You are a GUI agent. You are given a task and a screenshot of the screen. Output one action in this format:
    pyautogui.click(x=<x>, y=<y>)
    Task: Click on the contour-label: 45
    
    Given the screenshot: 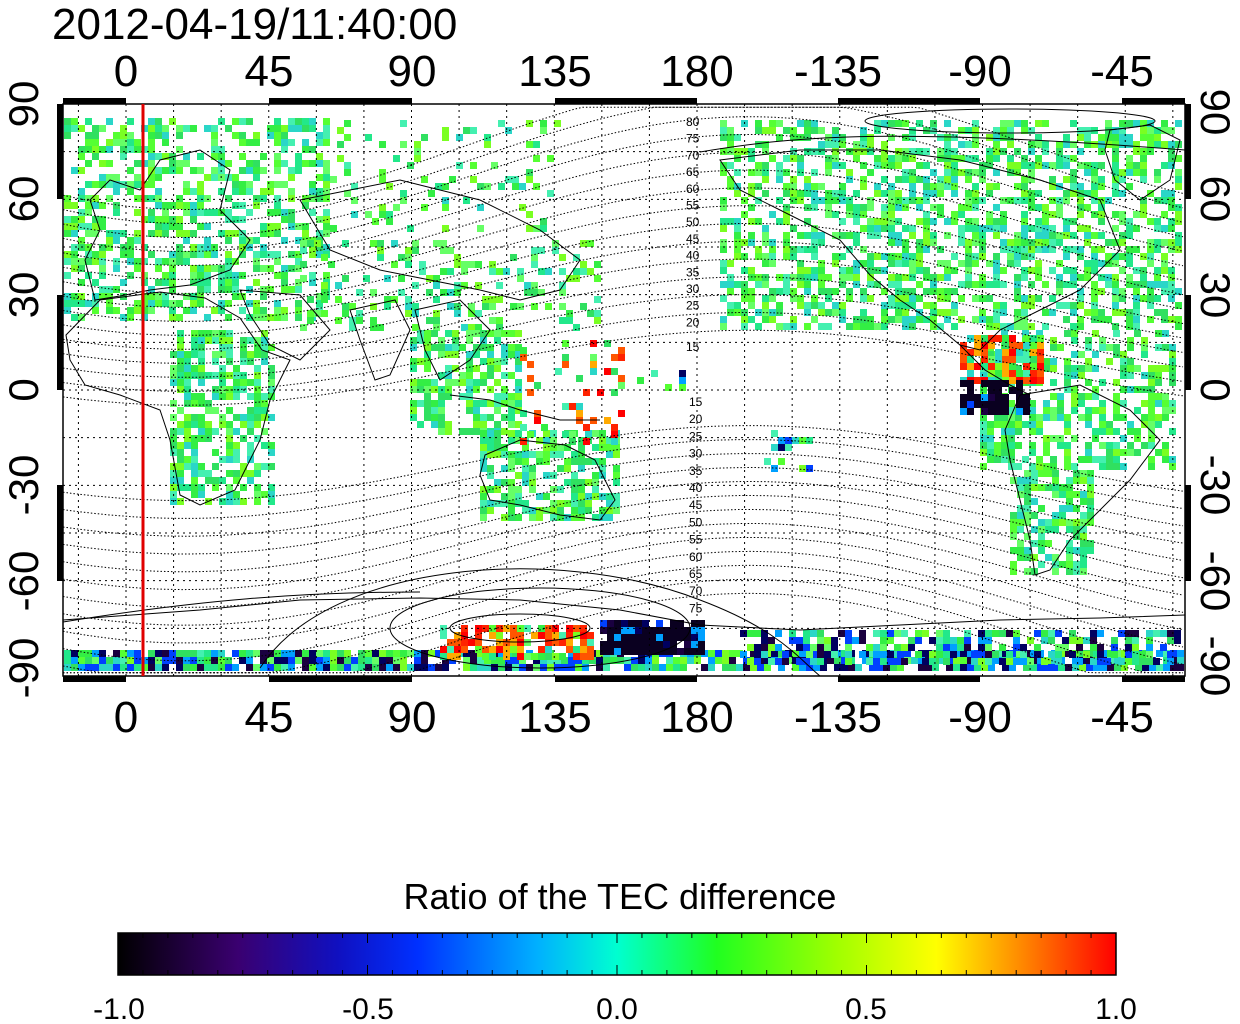 What is the action you would take?
    pyautogui.click(x=693, y=239)
    